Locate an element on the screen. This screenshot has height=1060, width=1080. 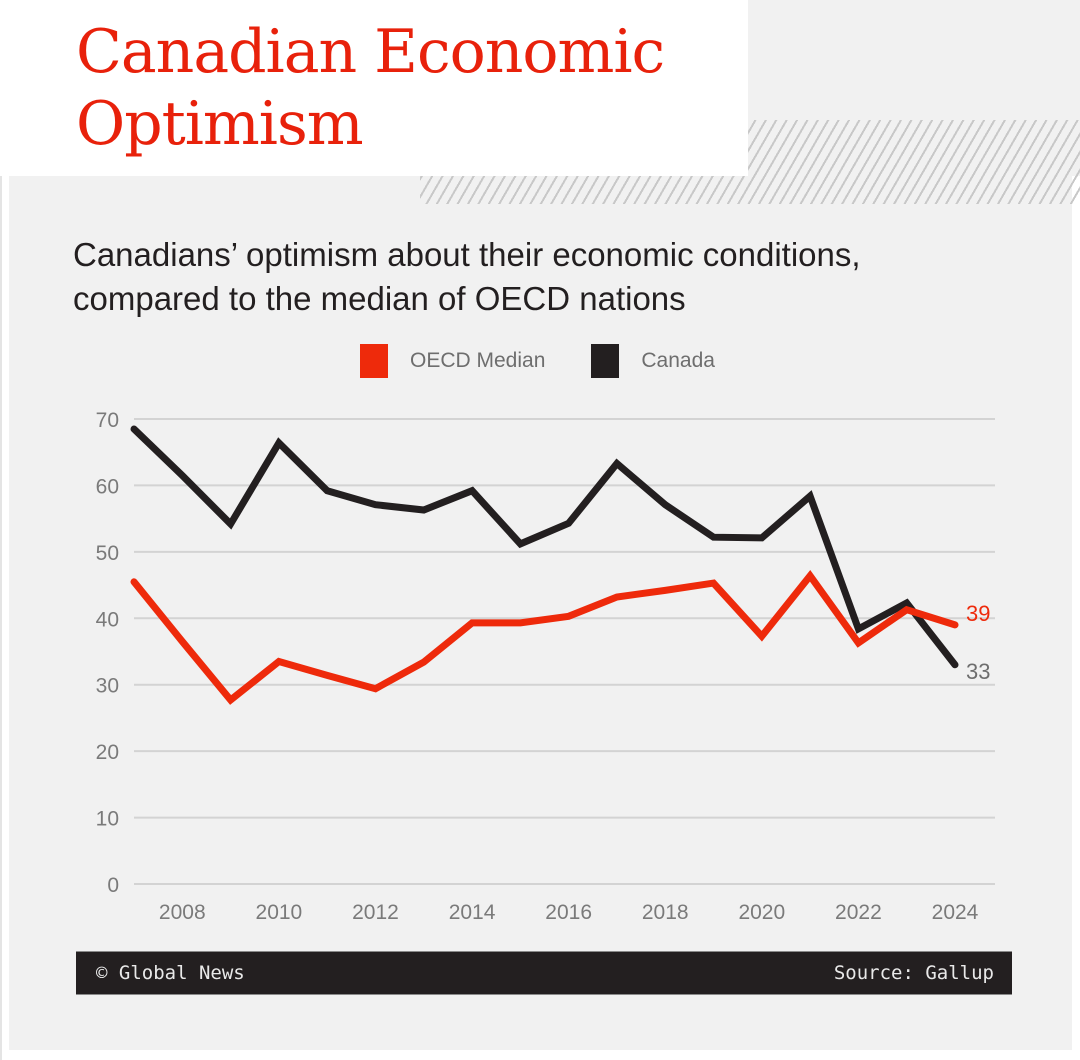
y-axis-ticks: 0 10 20 30 40 50 60 70 is located at coordinates (107, 653).